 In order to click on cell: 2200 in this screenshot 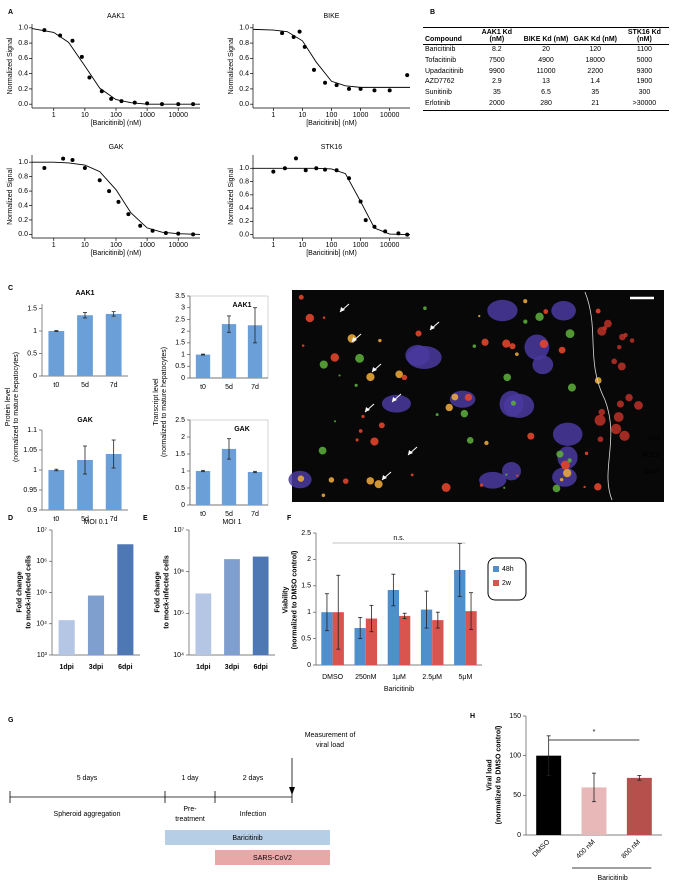, I will do `click(595, 71)`.